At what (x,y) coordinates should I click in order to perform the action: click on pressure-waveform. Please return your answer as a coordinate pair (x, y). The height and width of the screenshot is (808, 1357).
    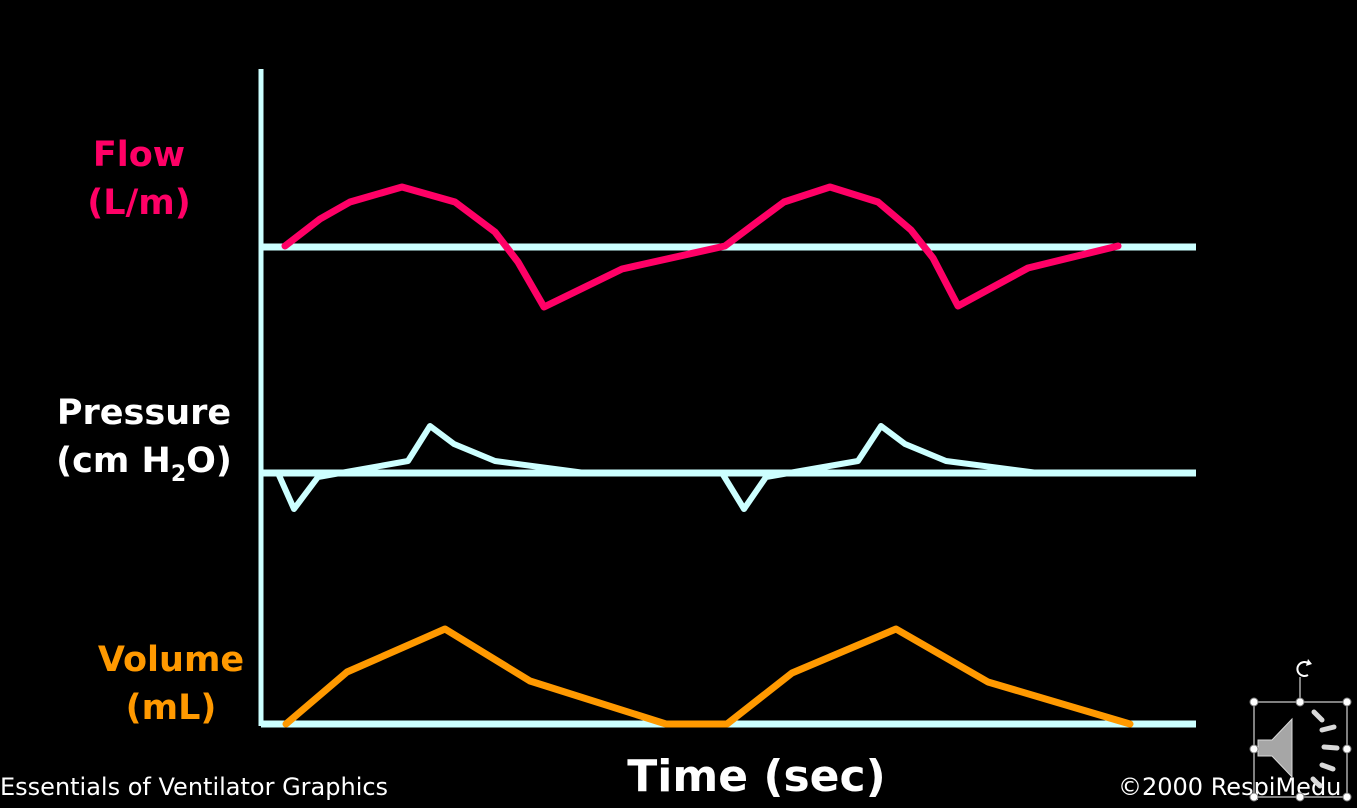
    Looking at the image, I should click on (729, 467).